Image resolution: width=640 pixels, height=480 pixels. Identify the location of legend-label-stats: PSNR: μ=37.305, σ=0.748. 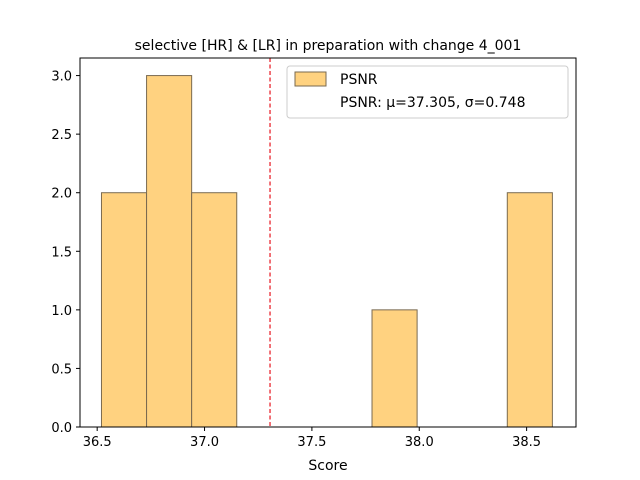
(432, 103).